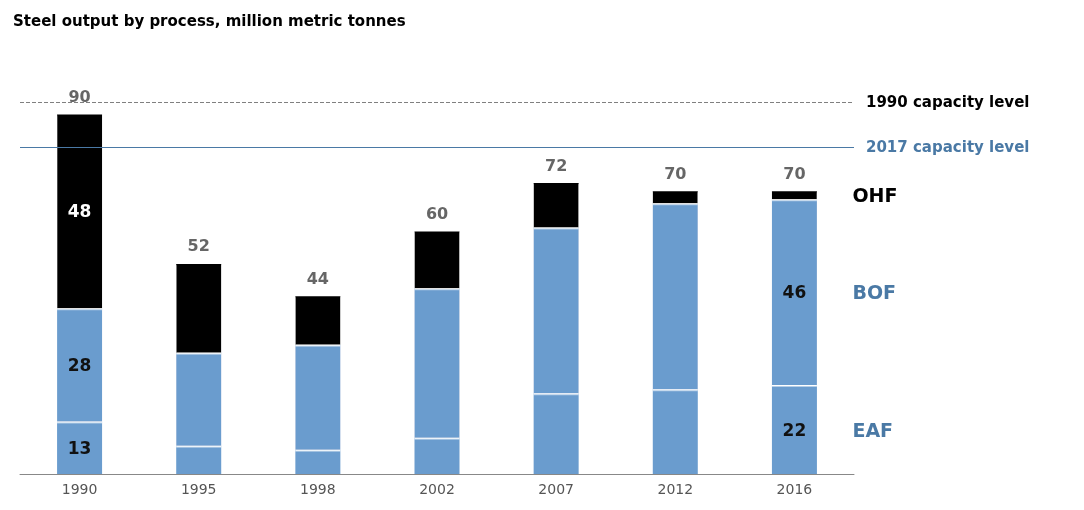 The width and height of the screenshot is (1084, 510). I want to click on data-label: 48, so click(79, 211).